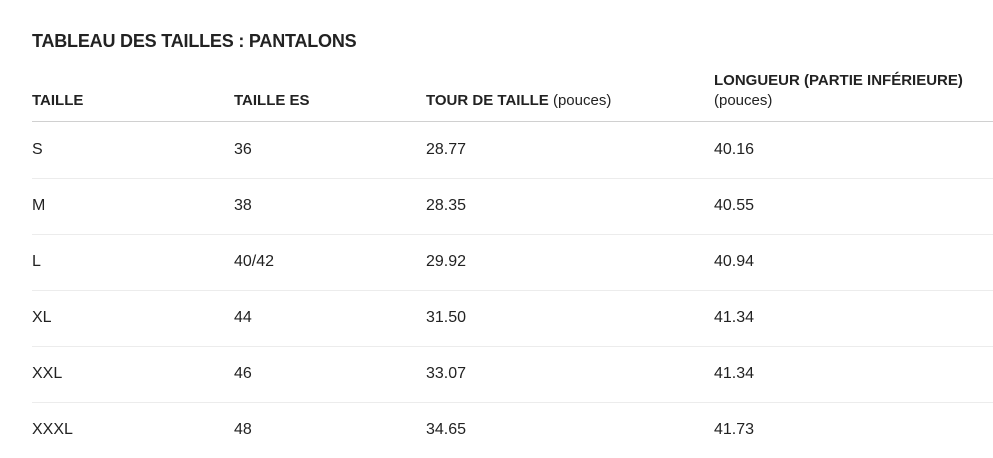 The image size is (993, 458). I want to click on table-cell: XL, so click(42, 317).